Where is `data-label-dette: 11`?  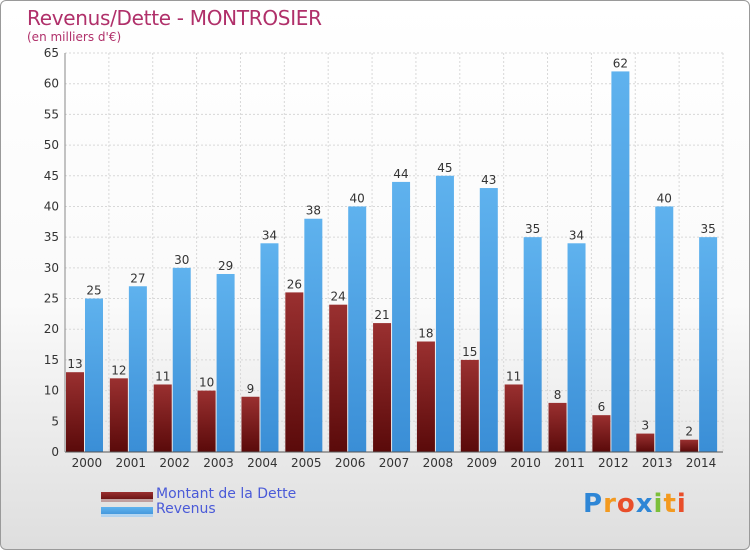
data-label-dette: 11 is located at coordinates (162, 376).